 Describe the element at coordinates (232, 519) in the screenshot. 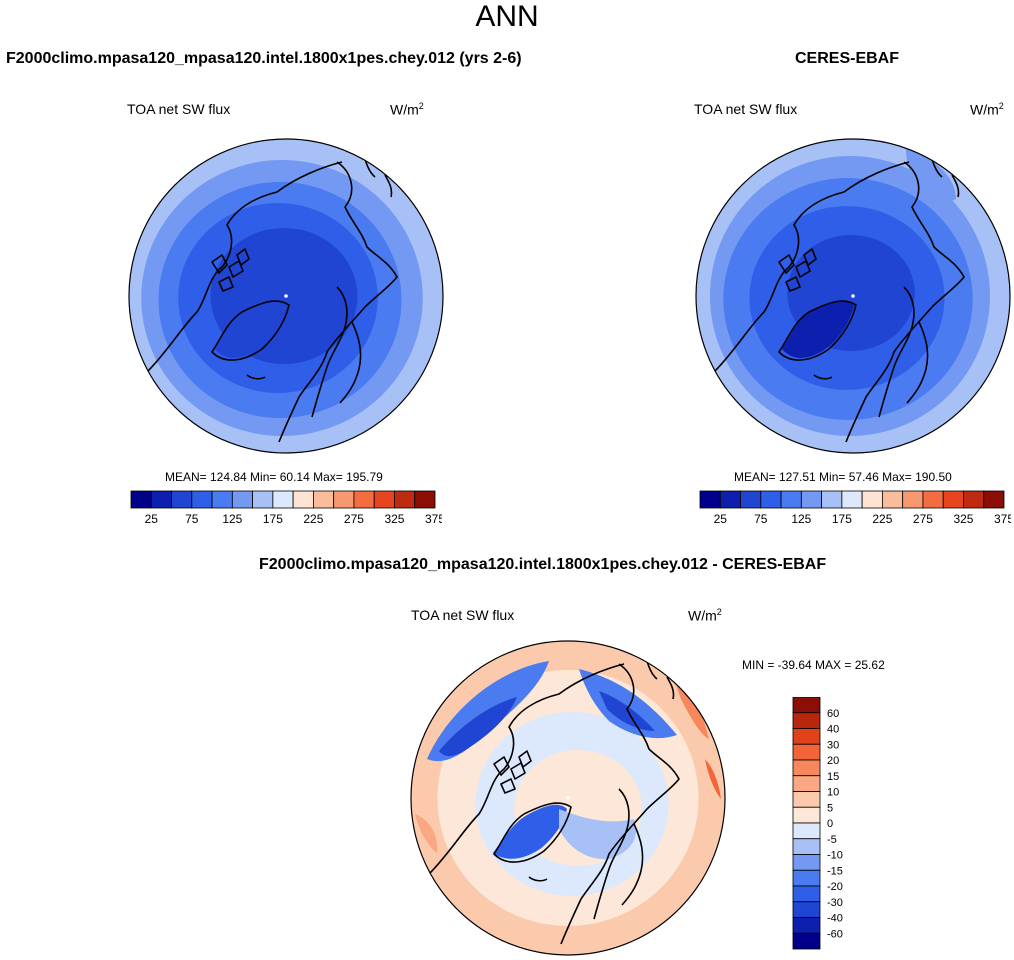

I see `panel-1-colorbar-tick-2: 125` at that location.